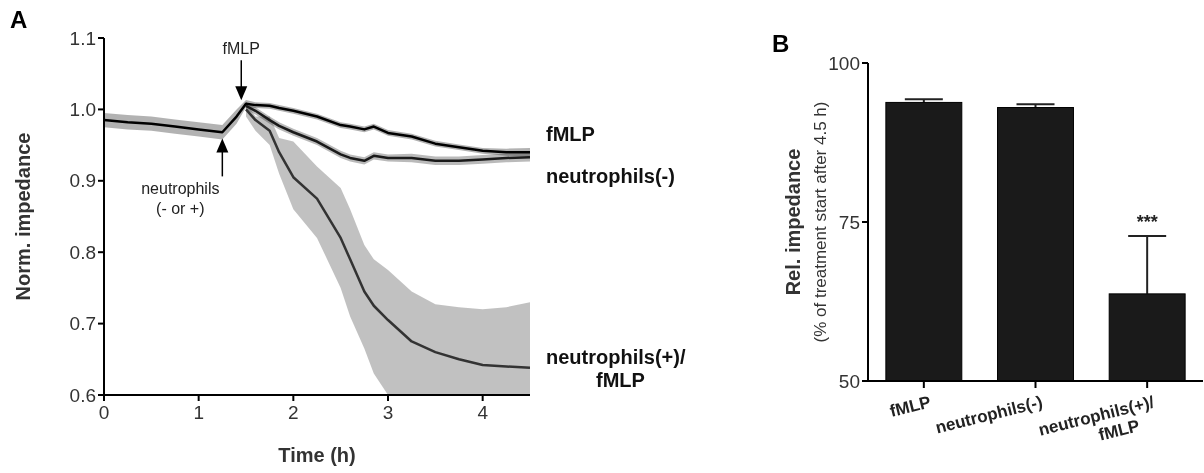 The height and width of the screenshot is (473, 1204). Describe the element at coordinates (844, 63) in the screenshot. I see `y-tick-label: 100` at that location.